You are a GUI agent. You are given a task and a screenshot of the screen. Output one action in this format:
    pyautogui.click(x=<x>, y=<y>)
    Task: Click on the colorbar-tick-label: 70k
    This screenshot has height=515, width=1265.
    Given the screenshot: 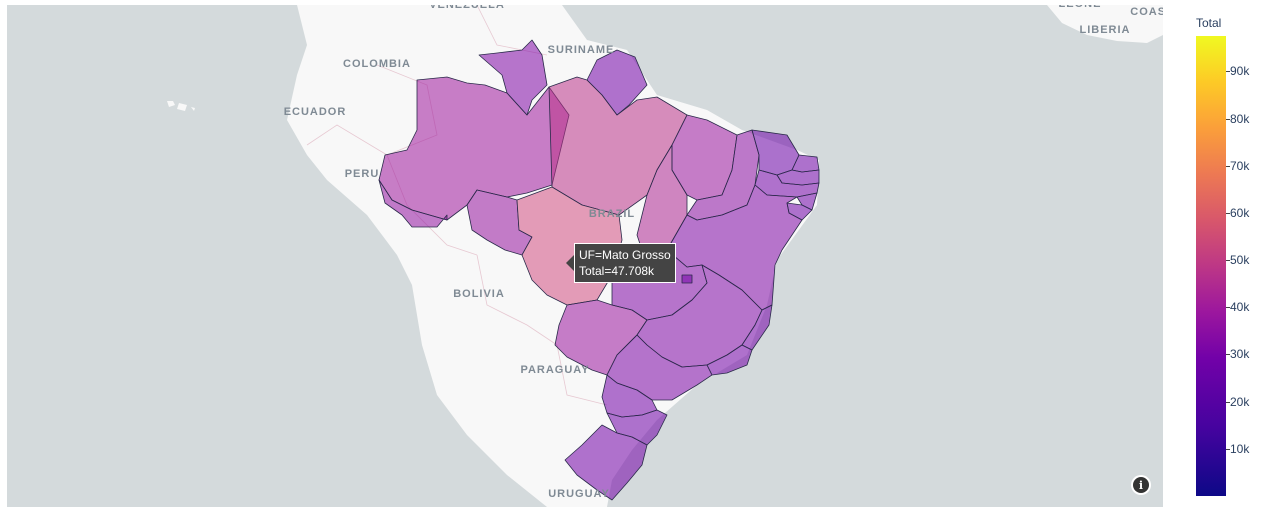 What is the action you would take?
    pyautogui.click(x=1240, y=165)
    